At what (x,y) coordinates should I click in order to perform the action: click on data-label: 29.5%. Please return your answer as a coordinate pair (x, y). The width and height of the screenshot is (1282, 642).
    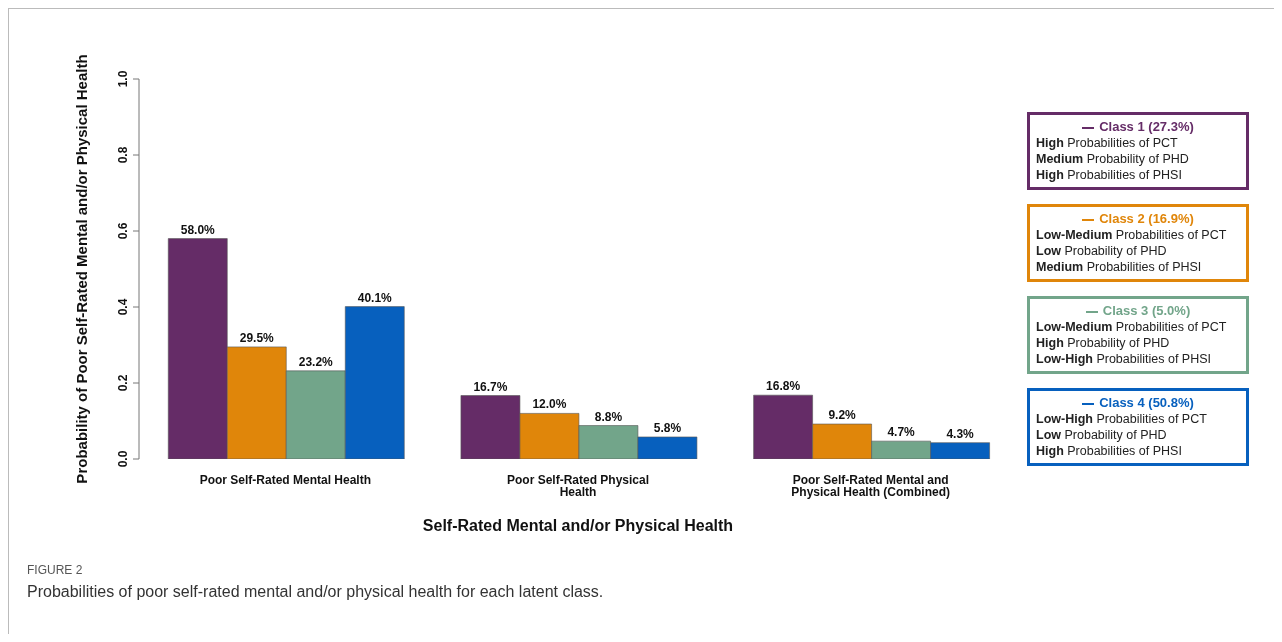
    Looking at the image, I should click on (257, 337).